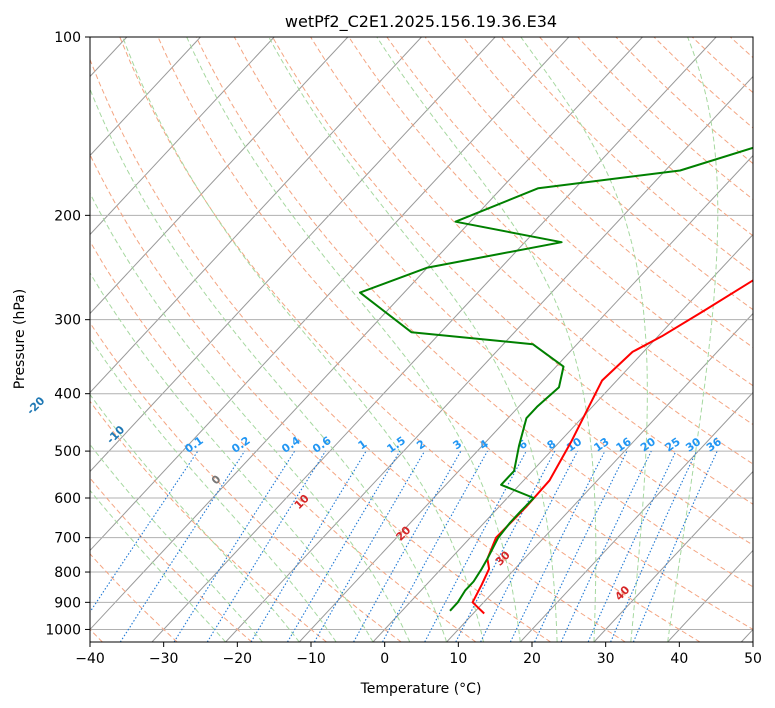  Describe the element at coordinates (67, 395) in the screenshot. I see `y-tick-label: 400` at that location.